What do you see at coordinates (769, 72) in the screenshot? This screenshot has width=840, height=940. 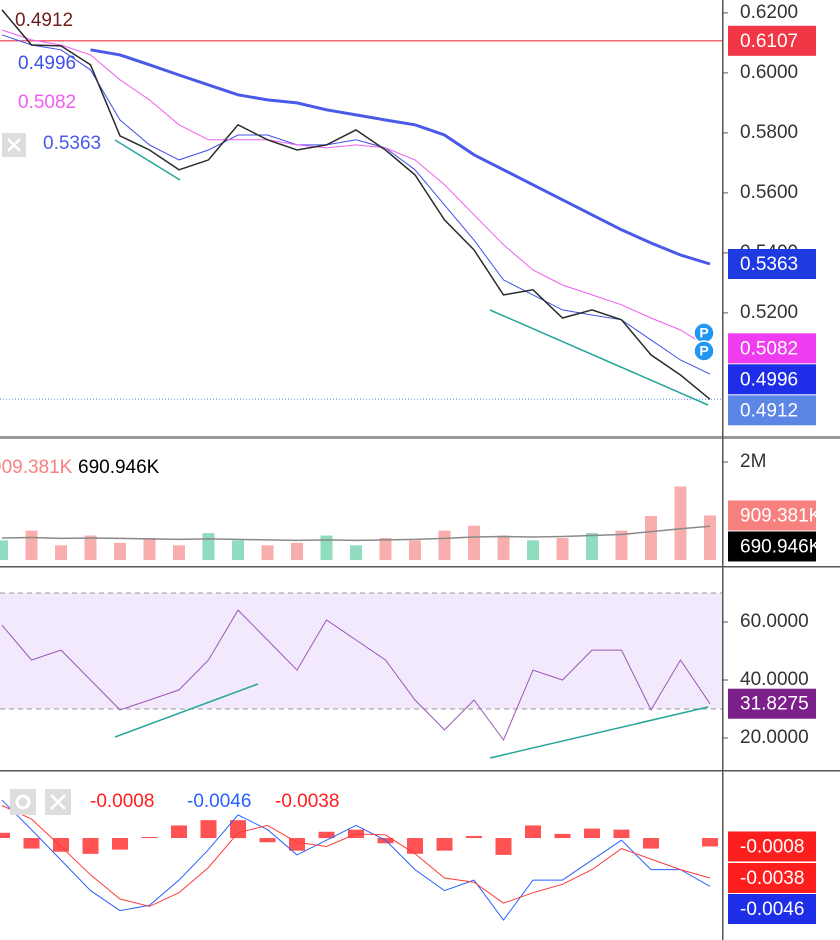 I see `y-tick-label: 0.6000` at bounding box center [769, 72].